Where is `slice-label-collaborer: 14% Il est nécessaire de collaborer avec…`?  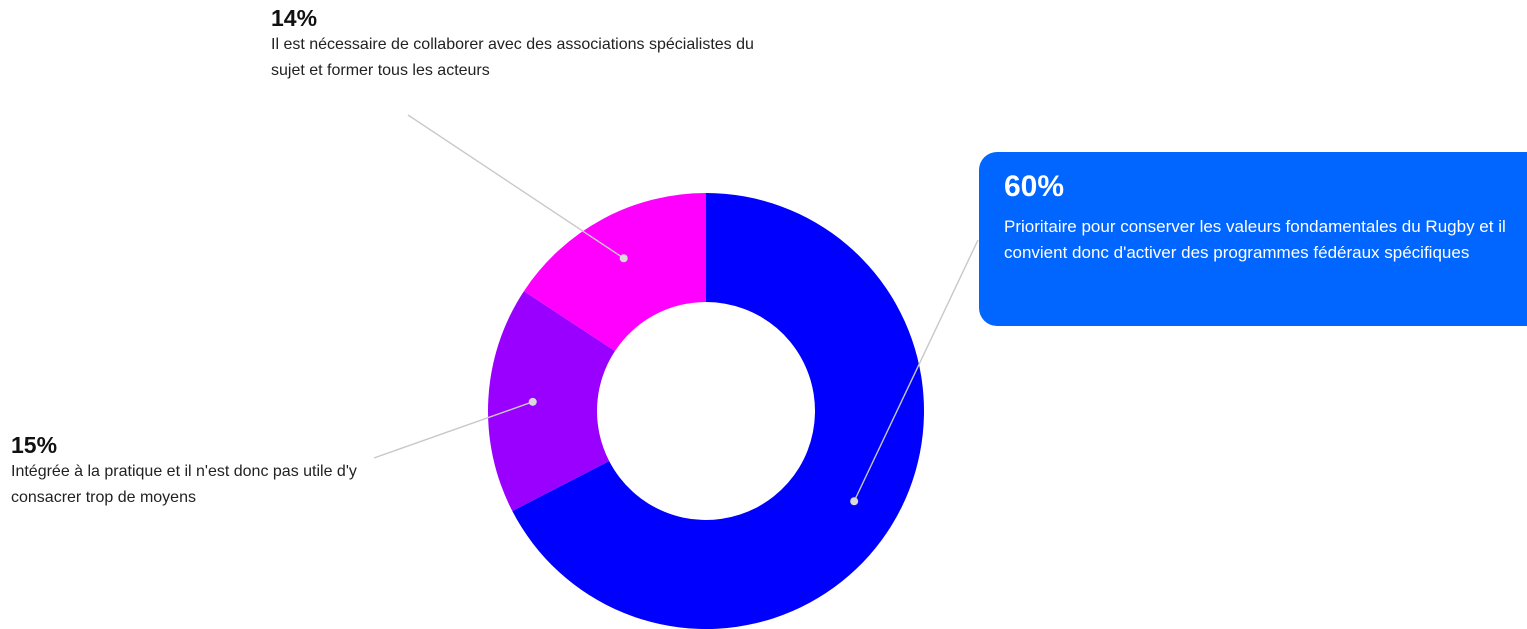 slice-label-collaborer: 14% Il est nécessaire de collaborer avec… is located at coordinates (531, 44).